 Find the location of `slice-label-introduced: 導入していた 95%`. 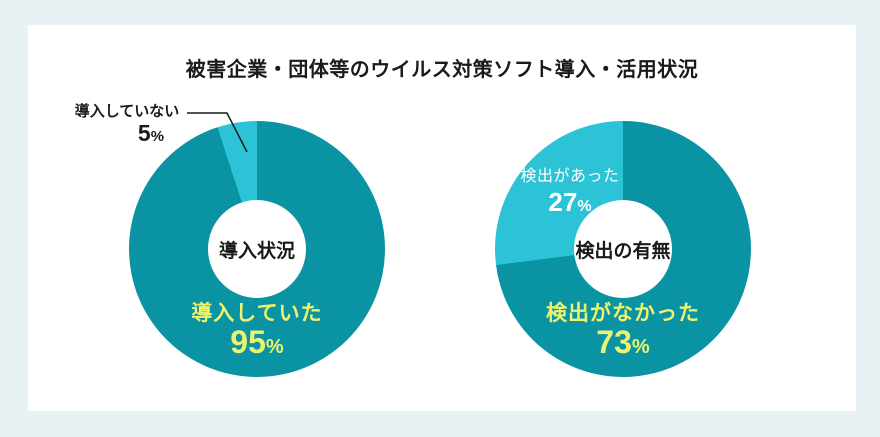

slice-label-introduced: 導入していた 95% is located at coordinates (257, 330).